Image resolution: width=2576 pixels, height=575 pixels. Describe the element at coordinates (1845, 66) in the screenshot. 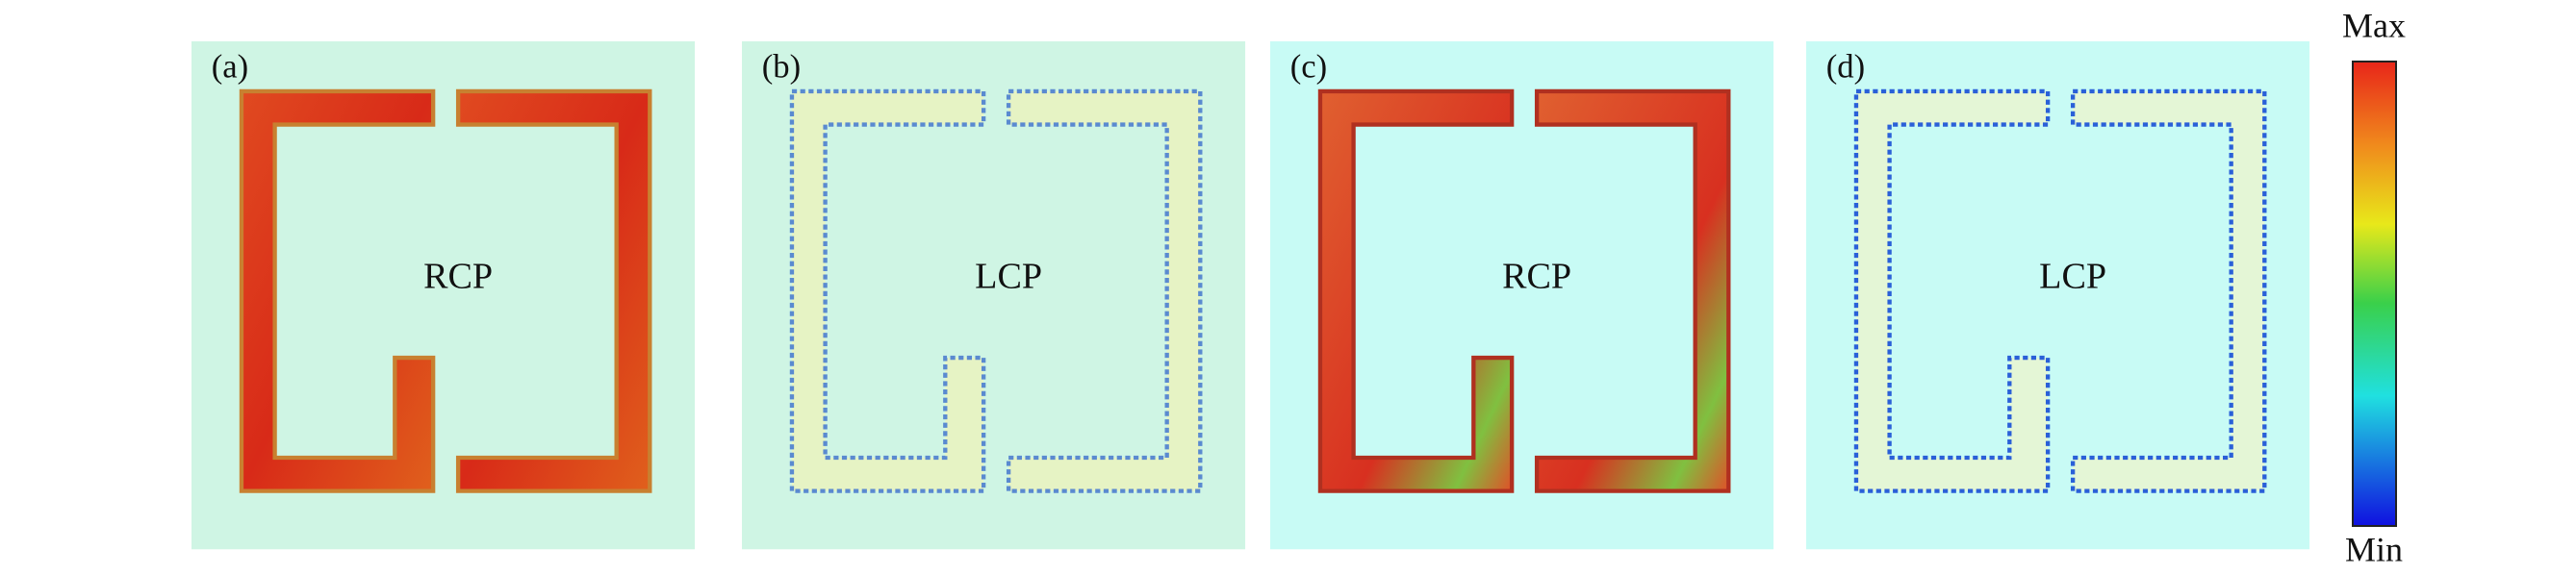

I see `panel-label: (d)` at that location.